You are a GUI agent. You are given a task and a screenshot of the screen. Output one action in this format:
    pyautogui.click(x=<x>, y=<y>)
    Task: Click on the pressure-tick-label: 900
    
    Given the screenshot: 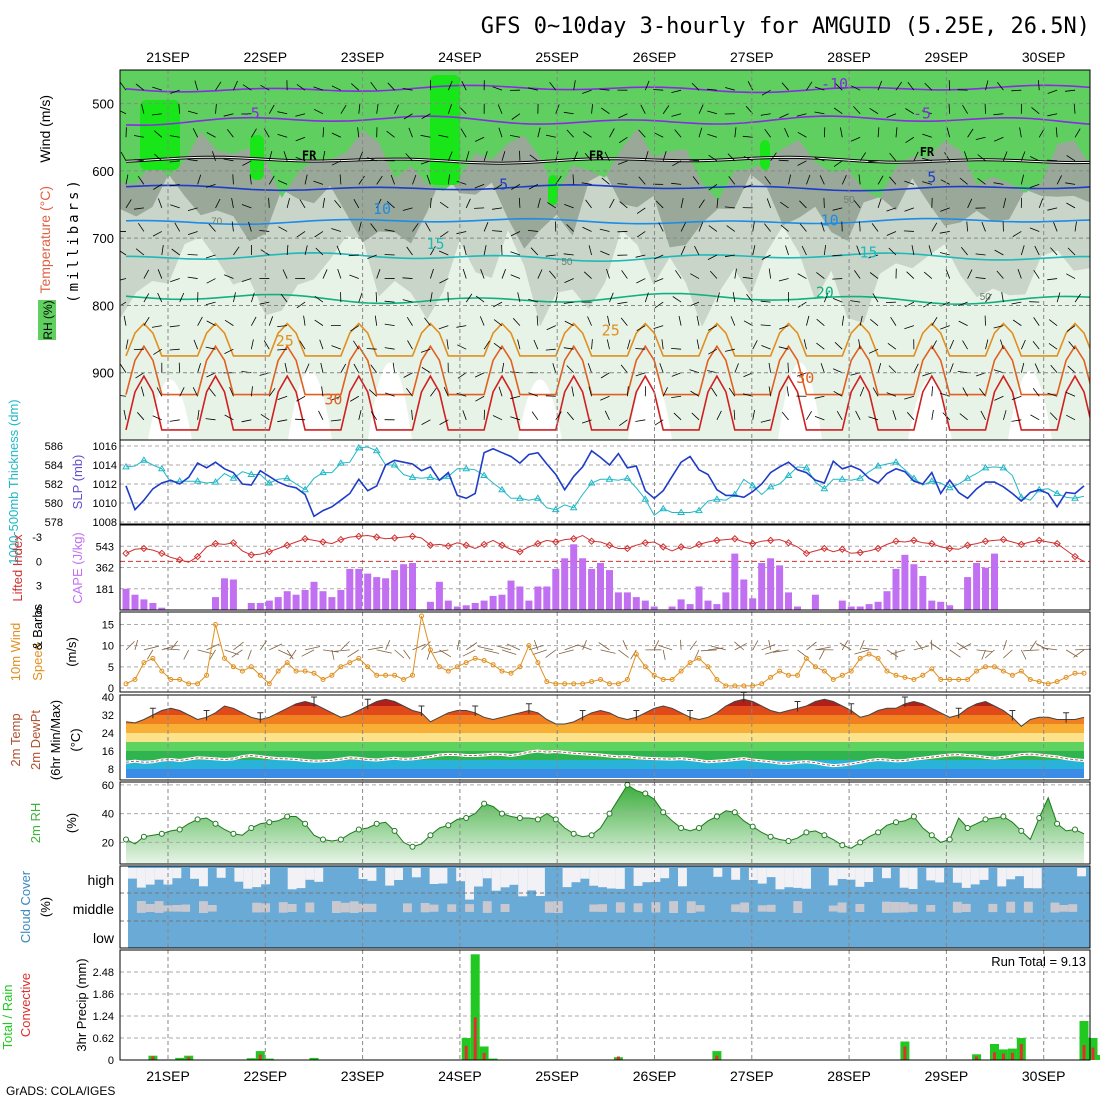 What is the action you would take?
    pyautogui.click(x=103, y=373)
    